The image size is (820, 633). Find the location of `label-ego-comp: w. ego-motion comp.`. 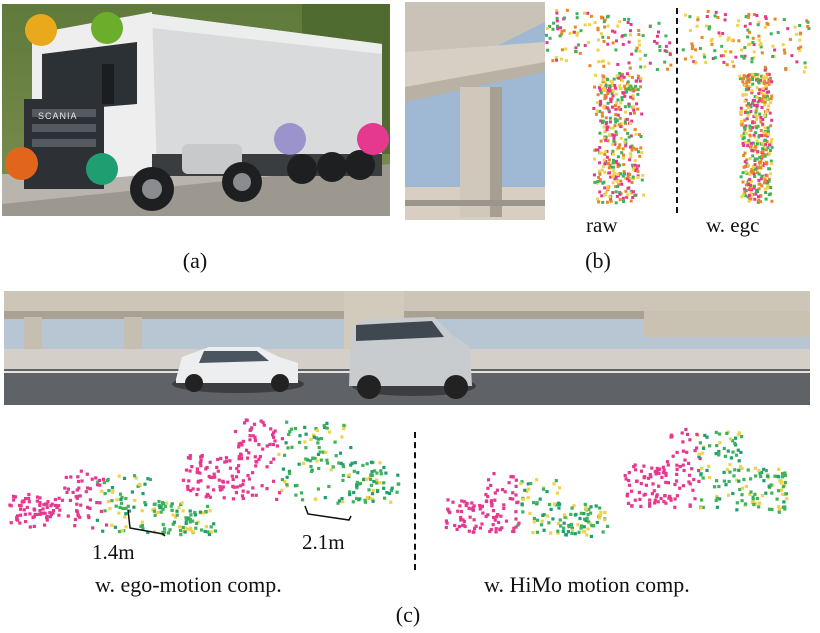

label-ego-comp: w. ego-motion comp. is located at coordinates (188, 584).